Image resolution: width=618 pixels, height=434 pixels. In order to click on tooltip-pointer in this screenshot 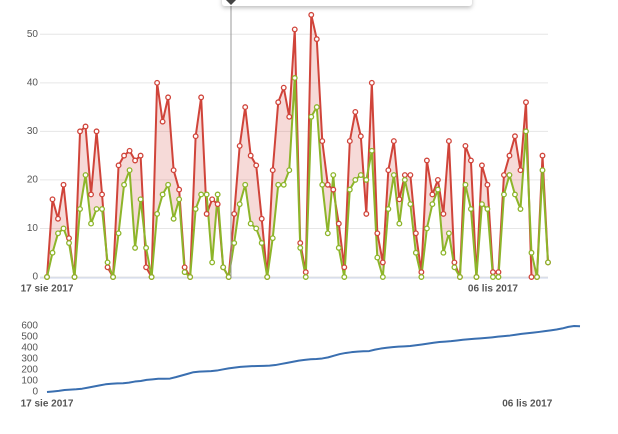, I will do `click(231, 2)`.